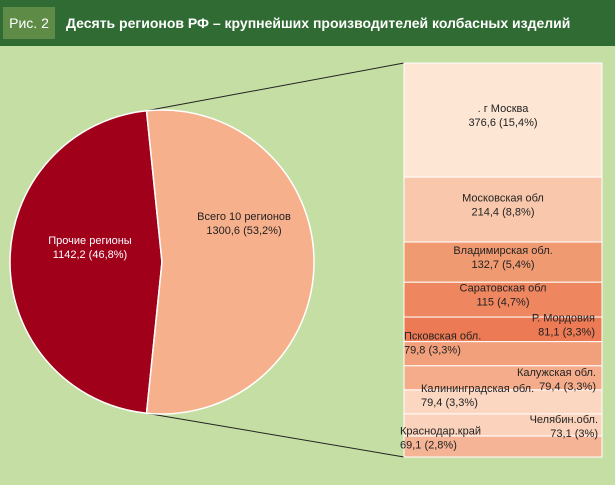 This screenshot has height=485, width=615. I want to click on pie-label-others-value: 1142,2 (46,8%), so click(90, 255).